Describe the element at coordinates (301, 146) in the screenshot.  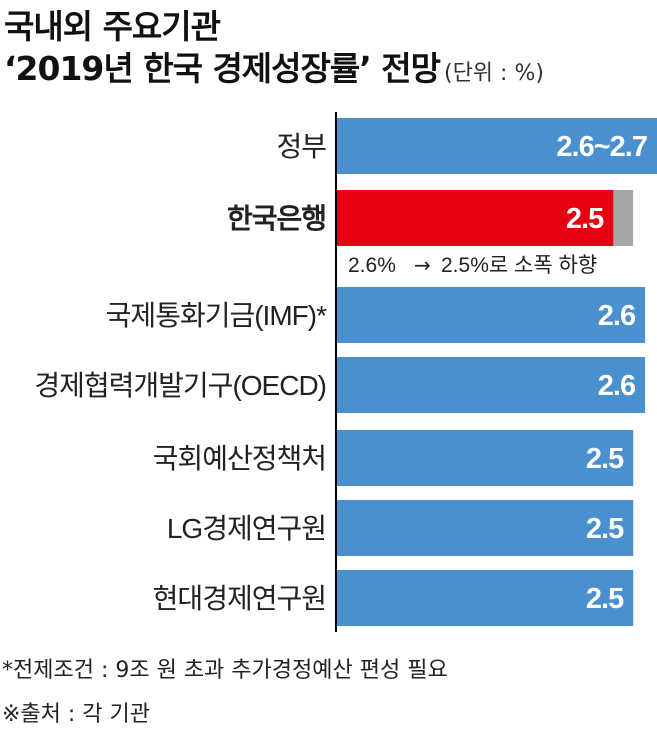
I see `category-label: 정부` at that location.